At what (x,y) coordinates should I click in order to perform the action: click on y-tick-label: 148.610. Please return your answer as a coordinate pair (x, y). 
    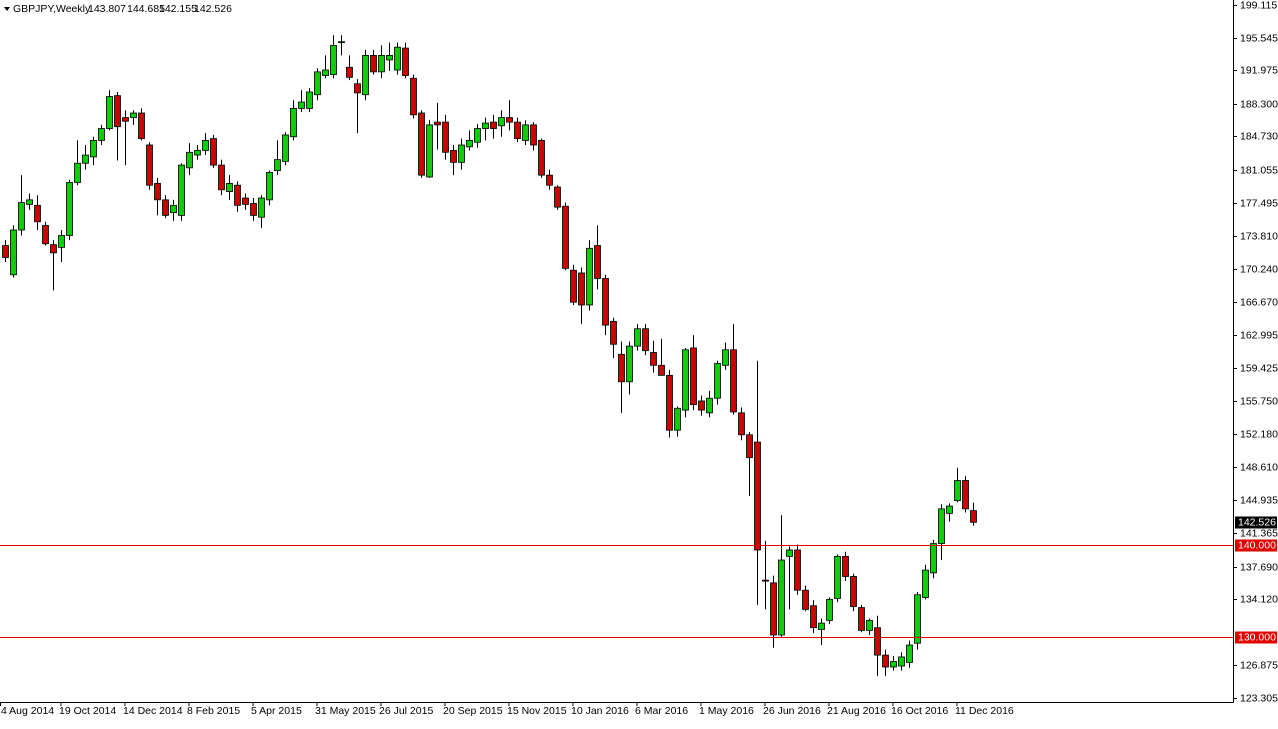
    Looking at the image, I should click on (1259, 467).